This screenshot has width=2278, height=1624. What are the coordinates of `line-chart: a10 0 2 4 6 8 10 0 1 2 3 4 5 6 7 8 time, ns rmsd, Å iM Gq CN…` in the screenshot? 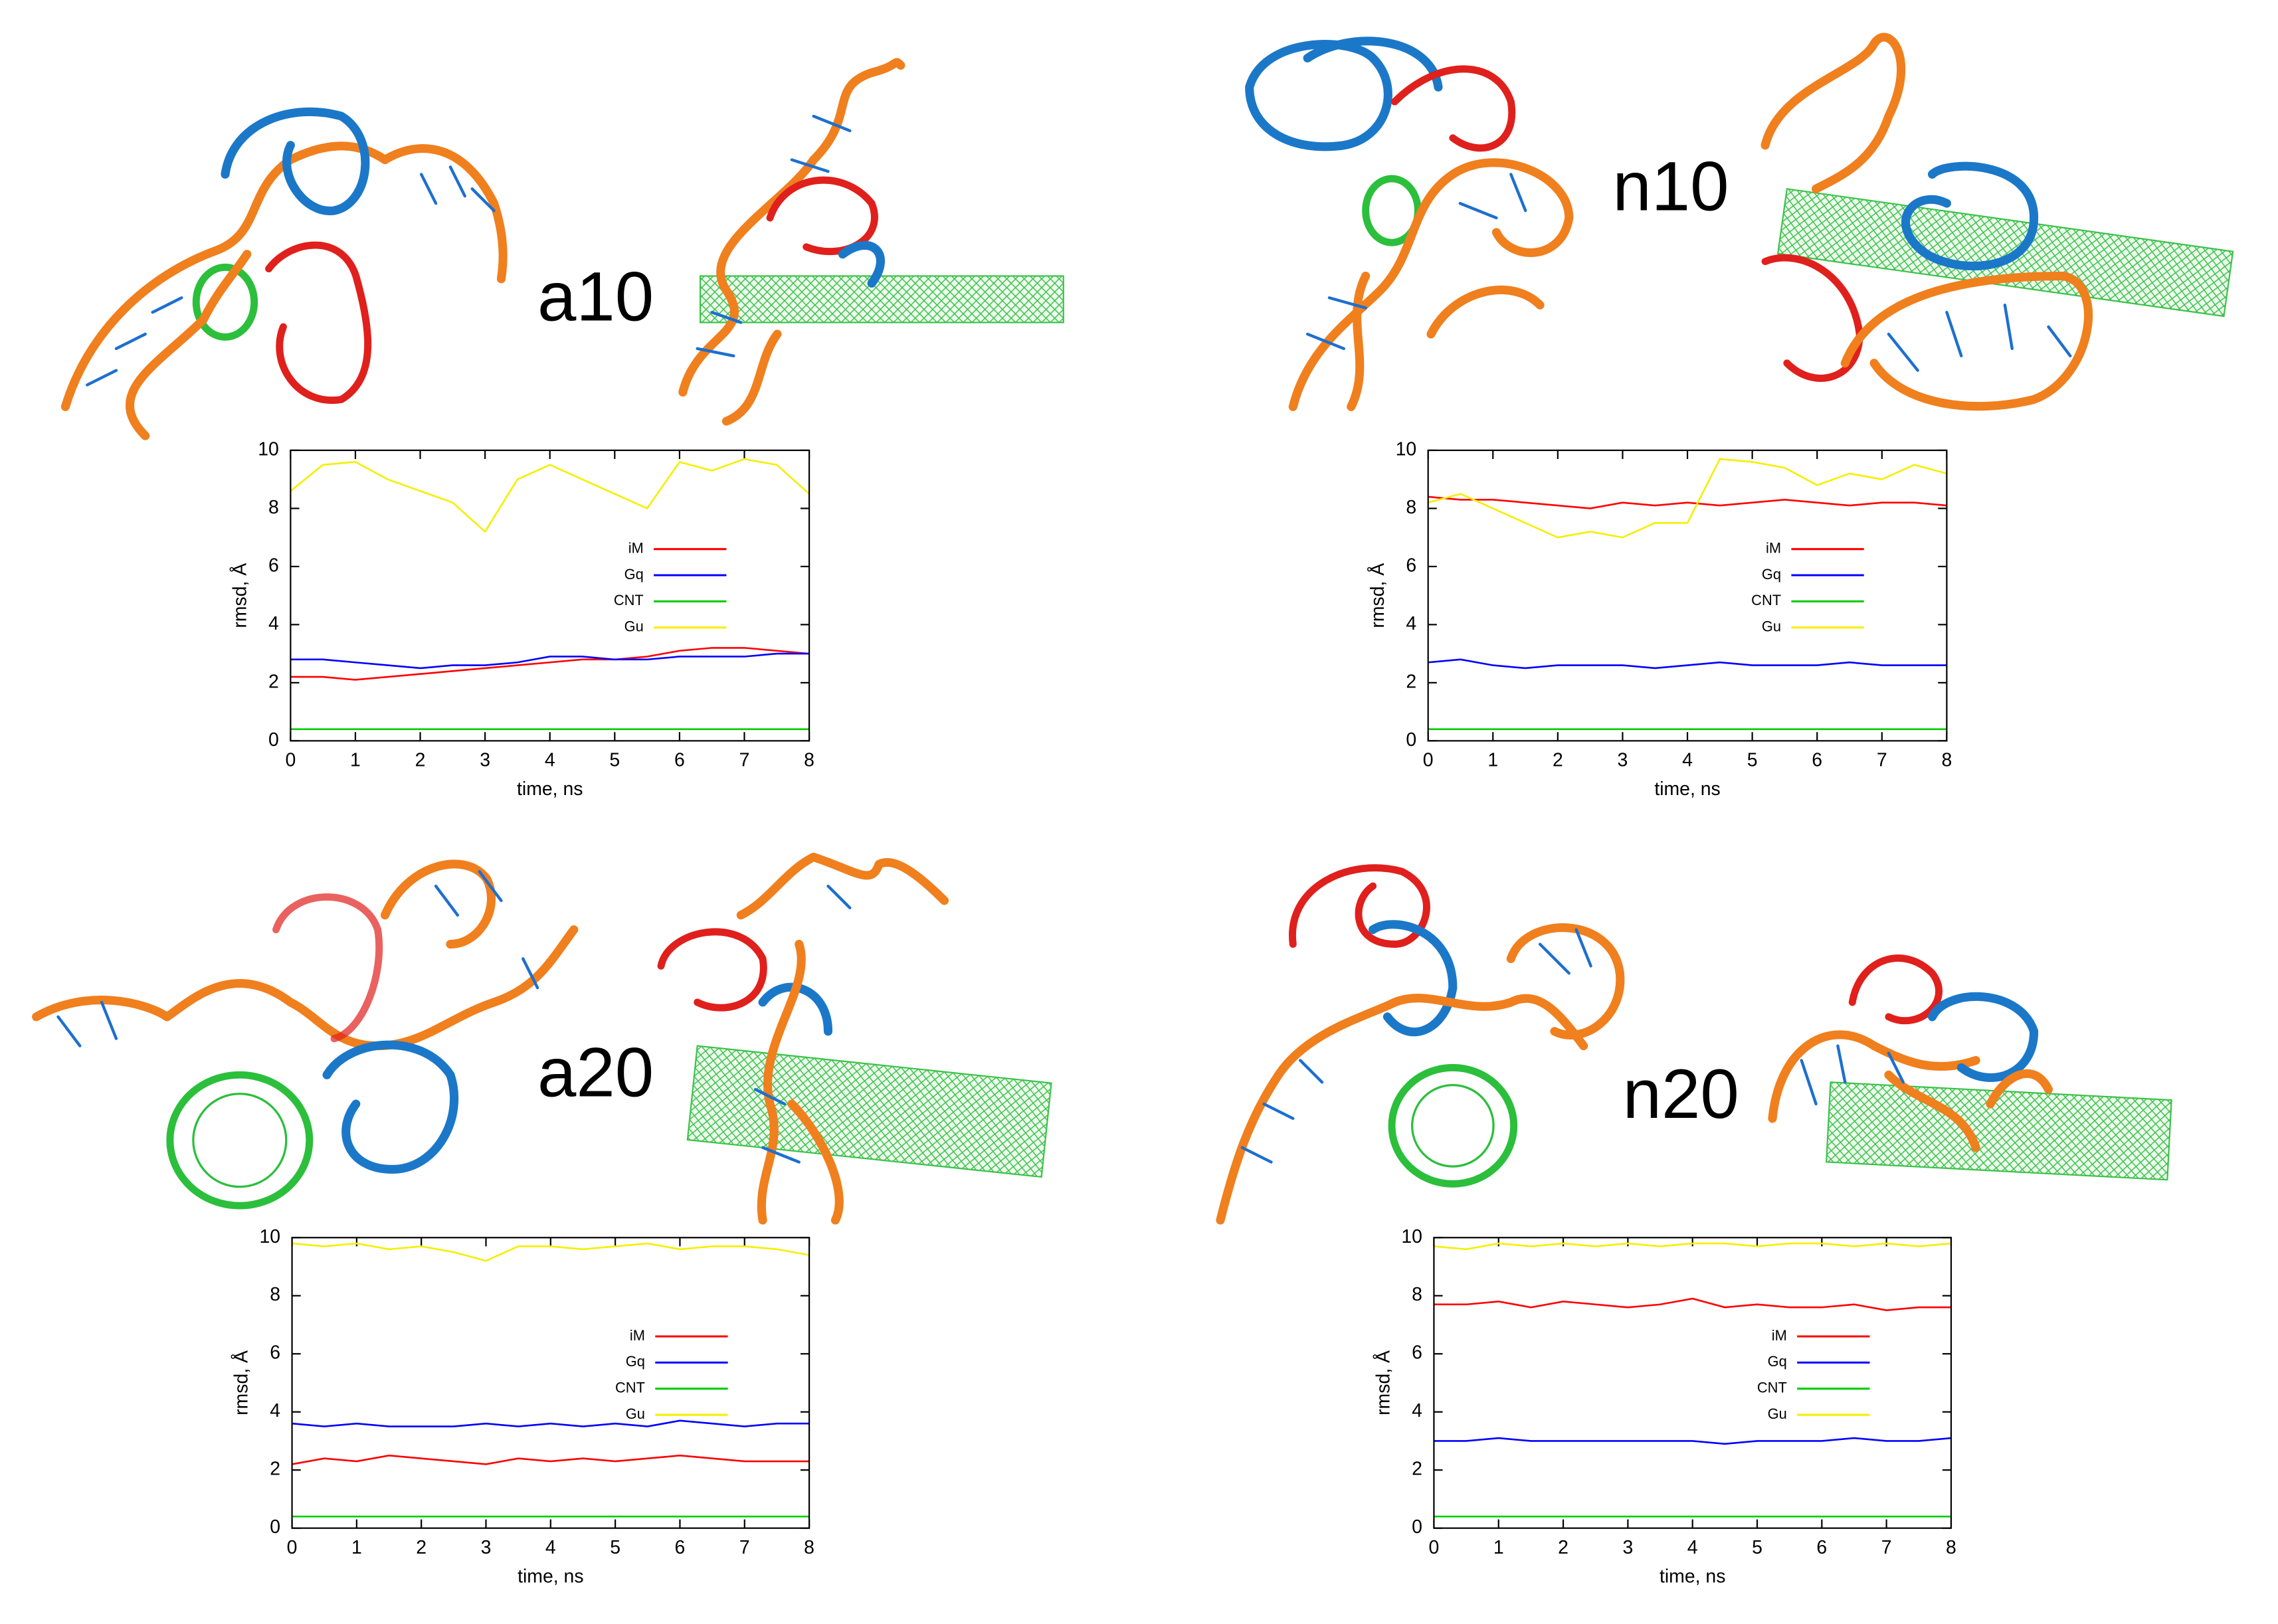 It's located at (522, 529).